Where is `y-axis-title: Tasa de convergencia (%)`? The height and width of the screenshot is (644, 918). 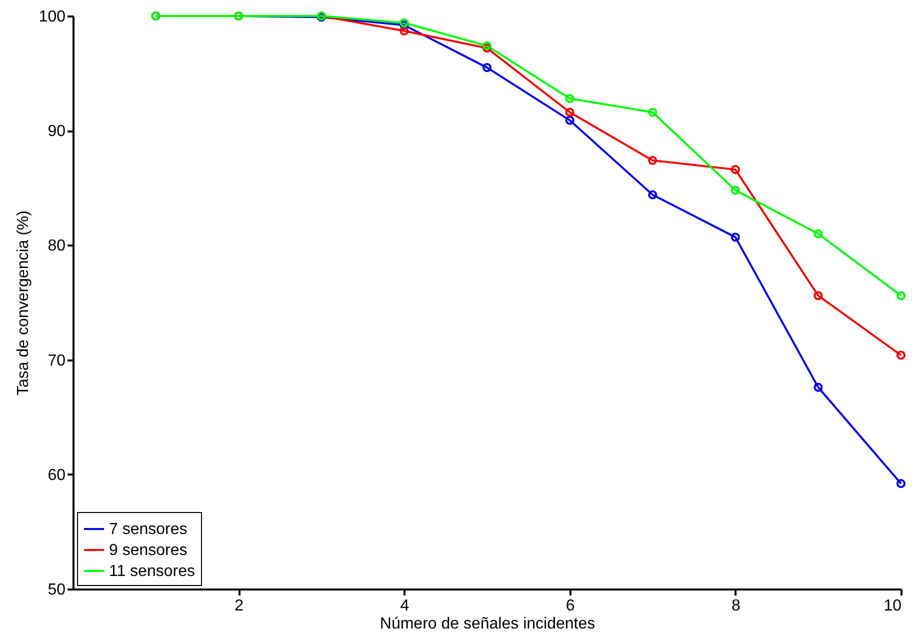 y-axis-title: Tasa de convergencia (%) is located at coordinates (23, 303).